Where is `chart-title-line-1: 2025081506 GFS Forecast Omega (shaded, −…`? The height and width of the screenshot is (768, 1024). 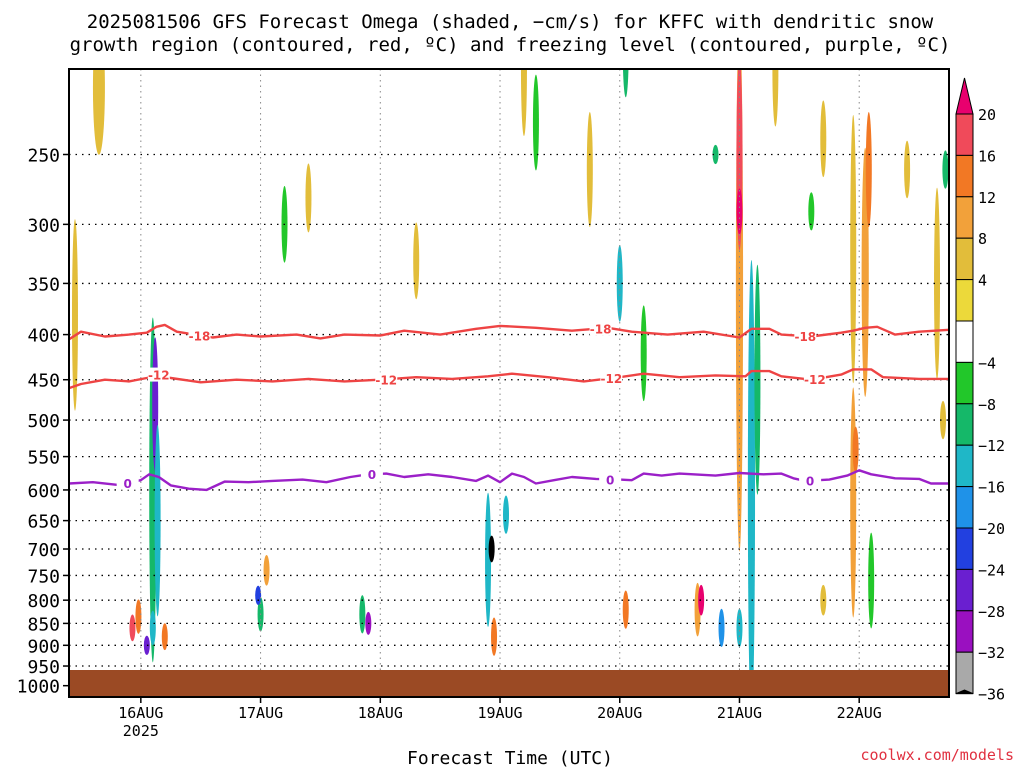
chart-title-line-1: 2025081506 GFS Forecast Omega (shaded, −… is located at coordinates (510, 22).